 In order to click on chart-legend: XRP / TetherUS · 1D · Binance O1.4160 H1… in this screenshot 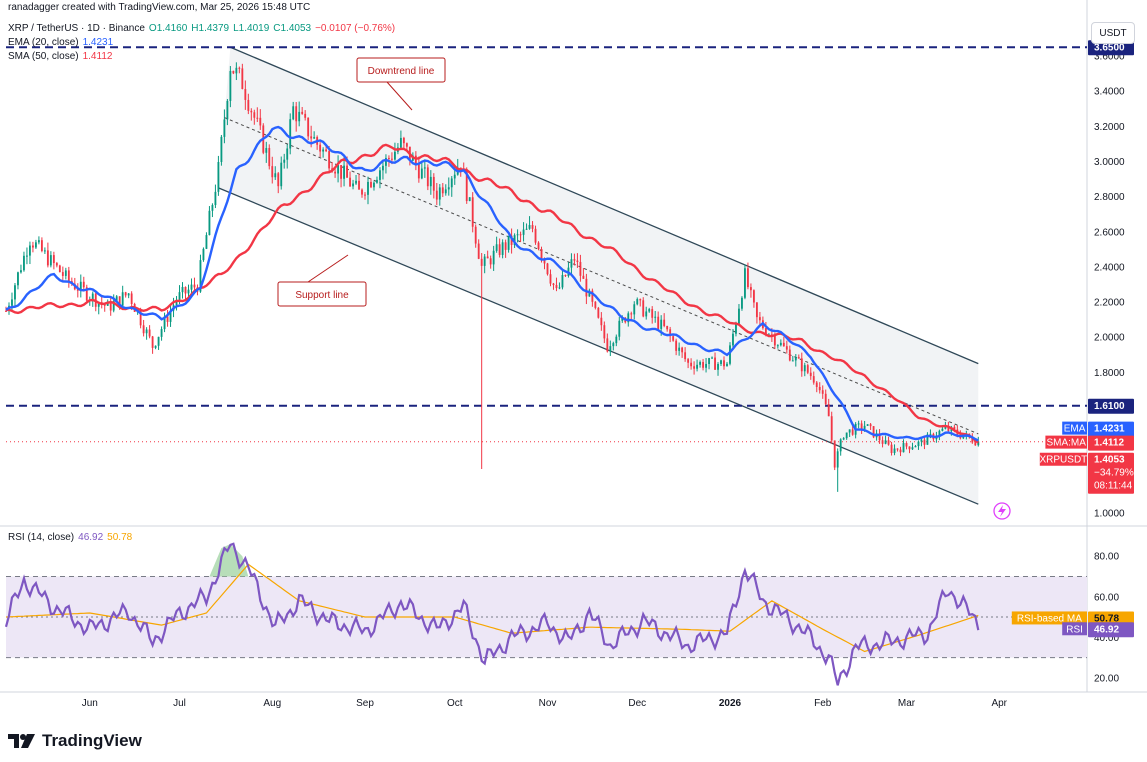, I will do `click(201, 43)`.